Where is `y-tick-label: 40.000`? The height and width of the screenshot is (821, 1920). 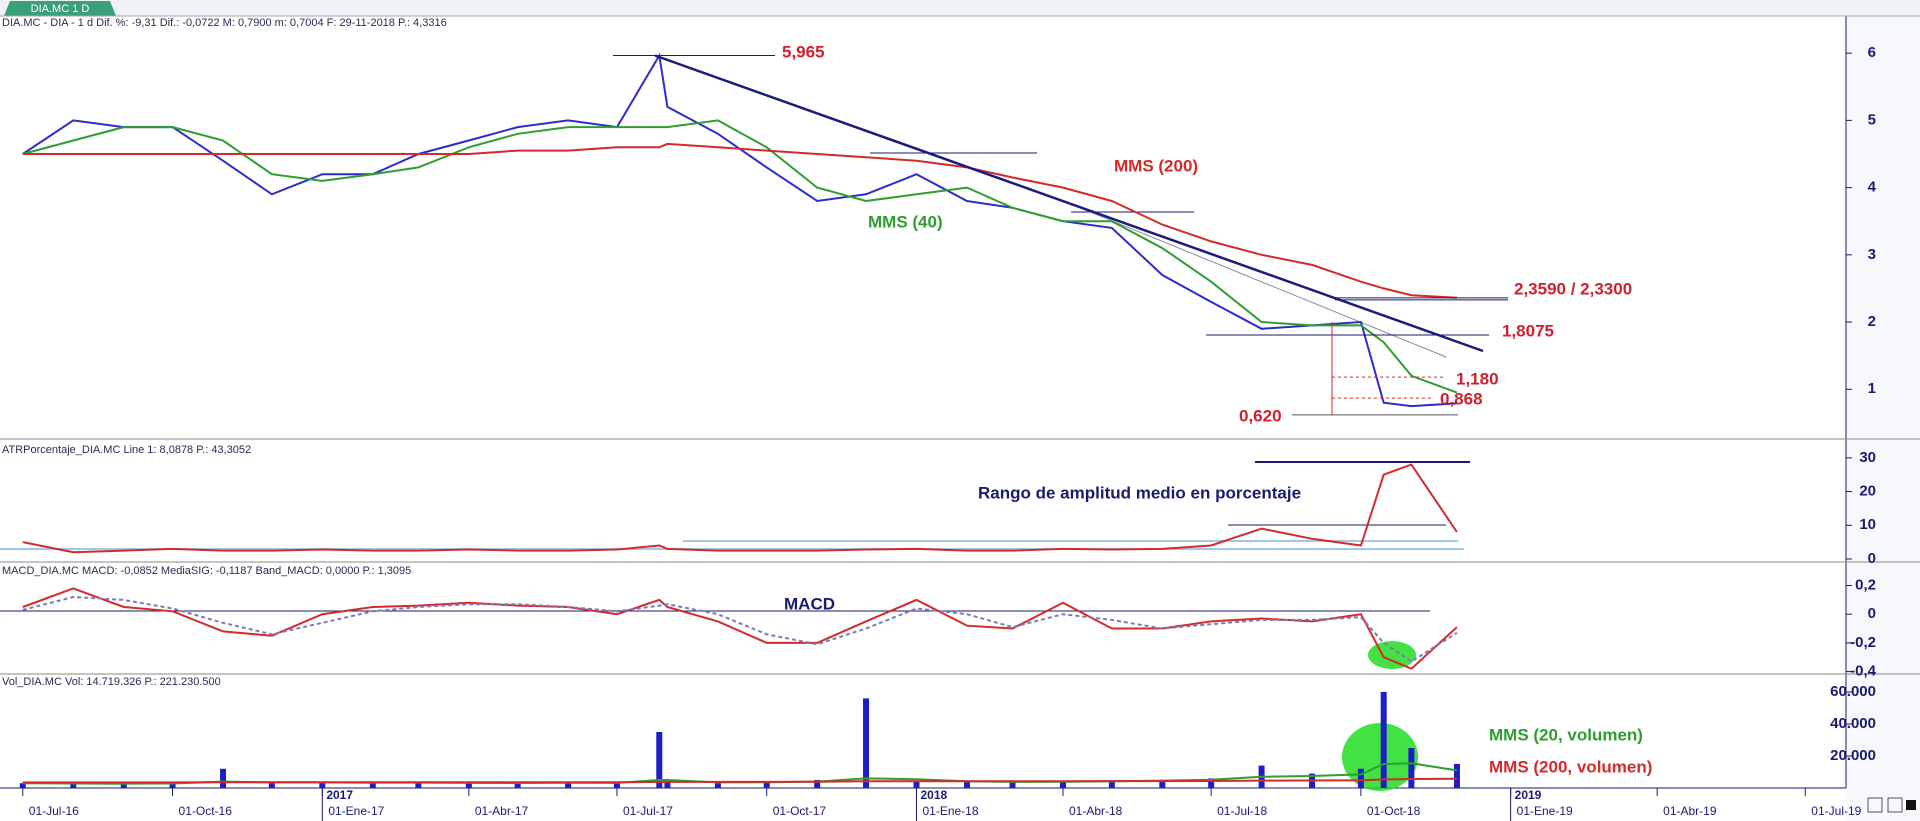
y-tick-label: 40.000 is located at coordinates (1853, 723).